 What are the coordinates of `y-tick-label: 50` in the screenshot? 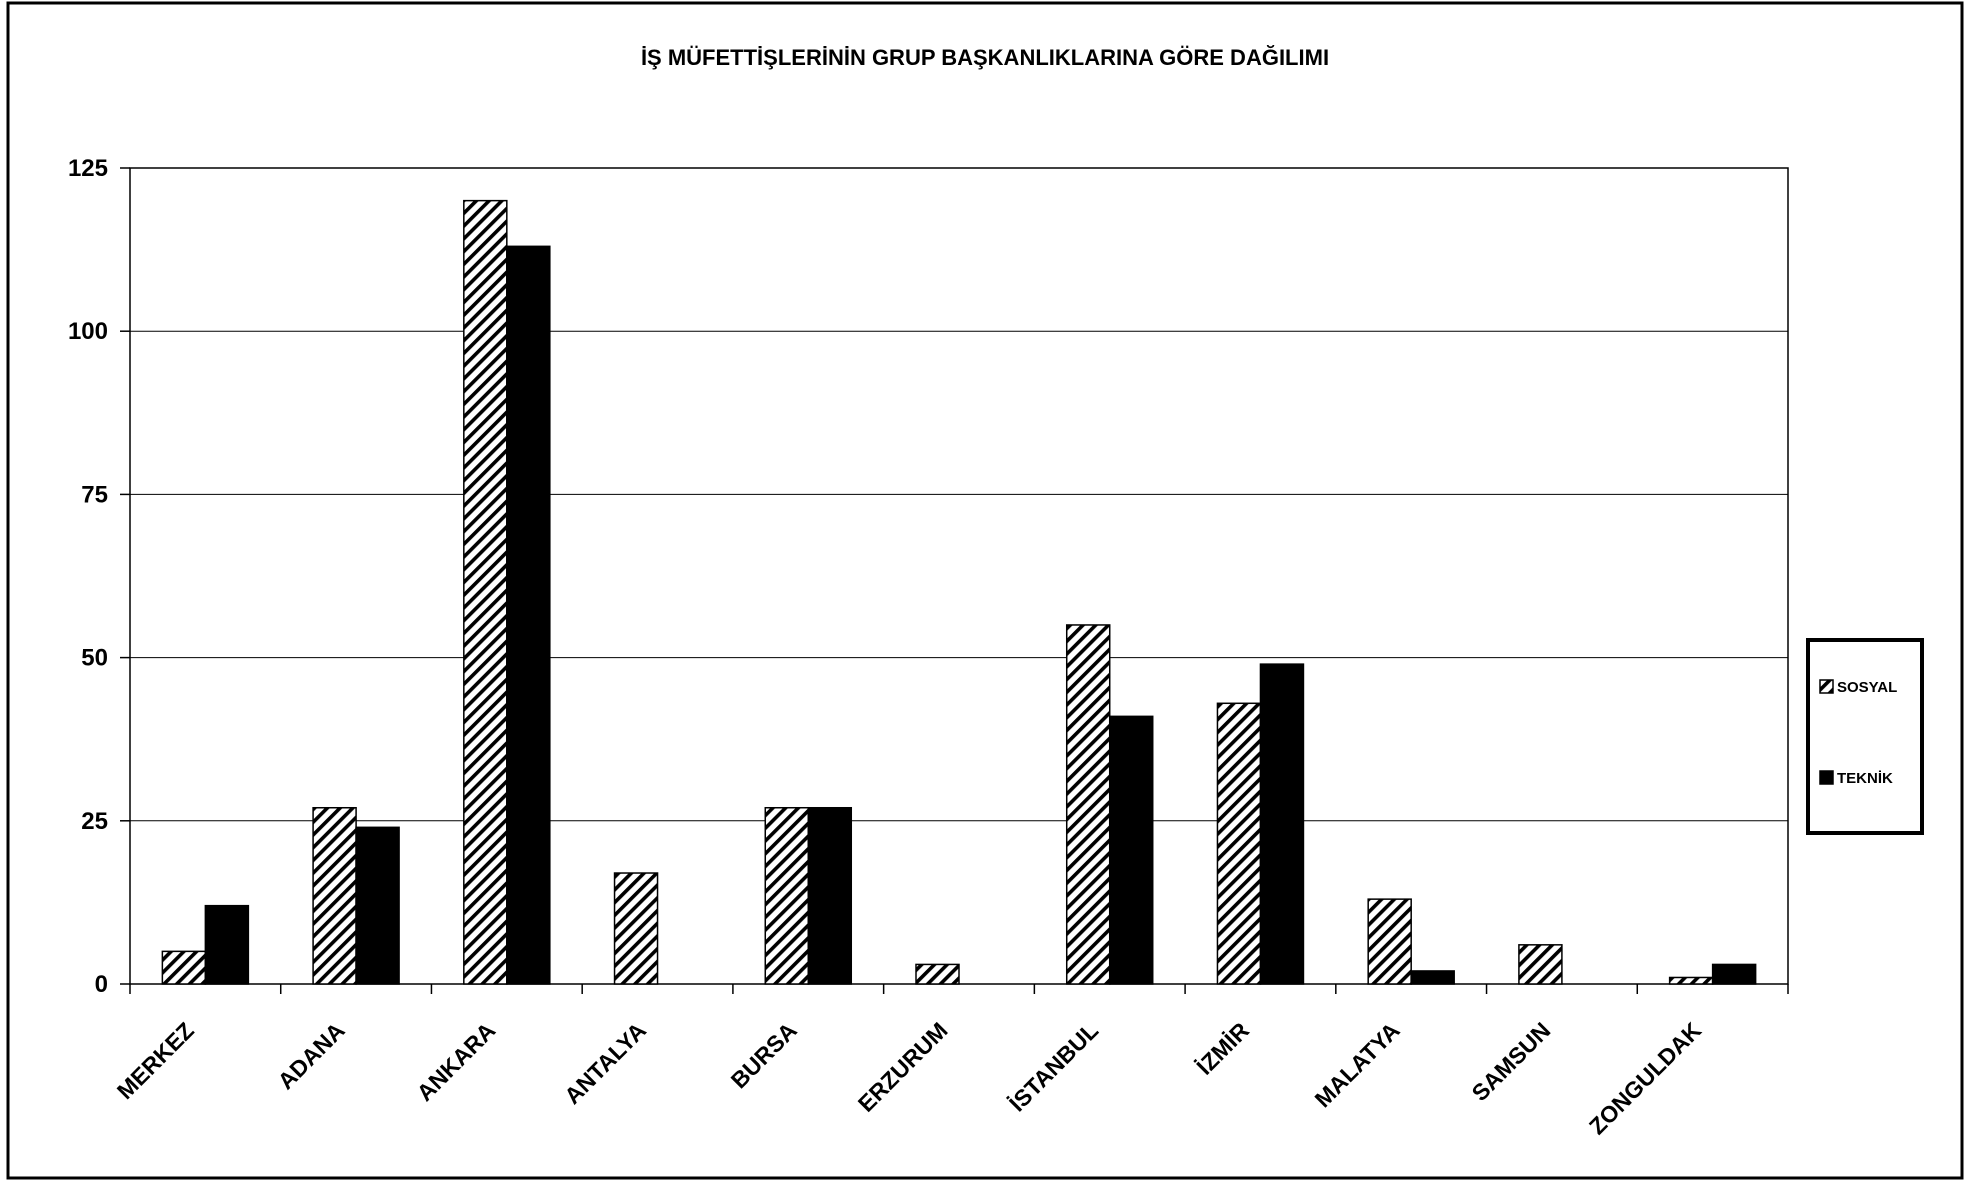 It's located at (94, 658).